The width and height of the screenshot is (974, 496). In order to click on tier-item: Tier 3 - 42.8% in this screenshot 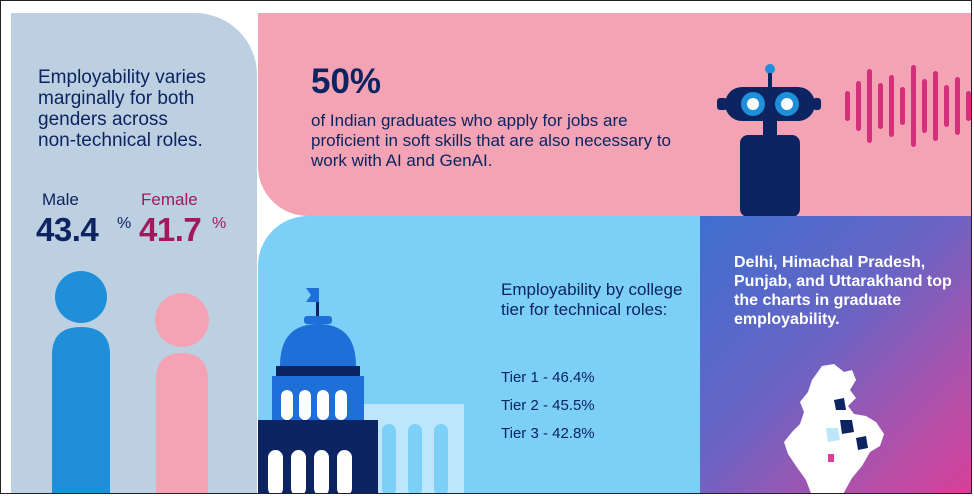, I will do `click(548, 433)`.